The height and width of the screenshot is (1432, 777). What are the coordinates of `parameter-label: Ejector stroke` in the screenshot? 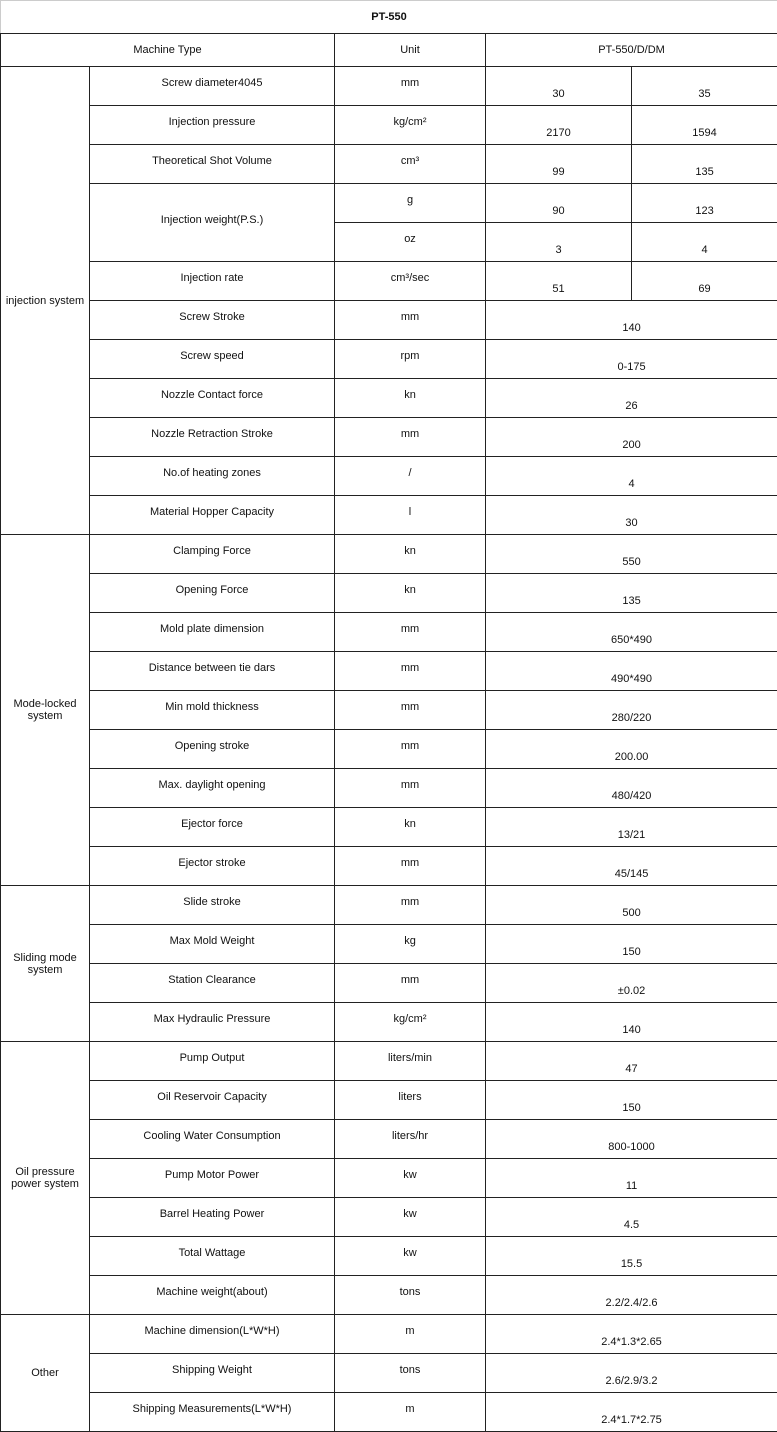 It's located at (212, 866).